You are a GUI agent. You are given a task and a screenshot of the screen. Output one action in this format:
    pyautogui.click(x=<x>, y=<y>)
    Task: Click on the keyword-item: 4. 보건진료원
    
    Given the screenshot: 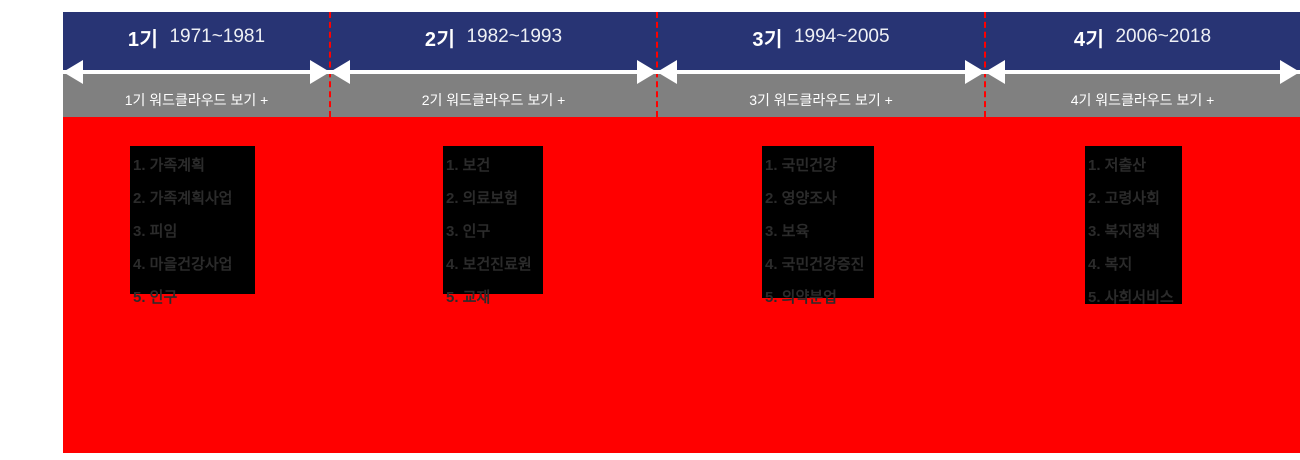 What is the action you would take?
    pyautogui.click(x=489, y=264)
    